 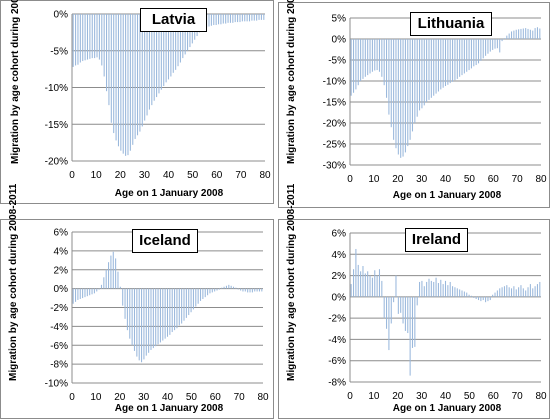 I want to click on x-axis-label: Age on 1 January 2008, so click(x=447, y=195).